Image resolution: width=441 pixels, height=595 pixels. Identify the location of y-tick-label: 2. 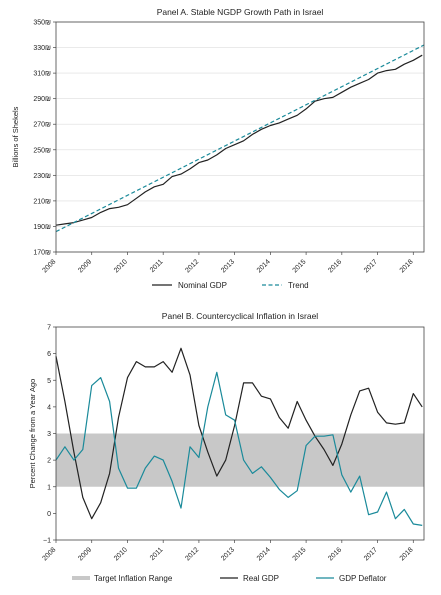
(49, 461).